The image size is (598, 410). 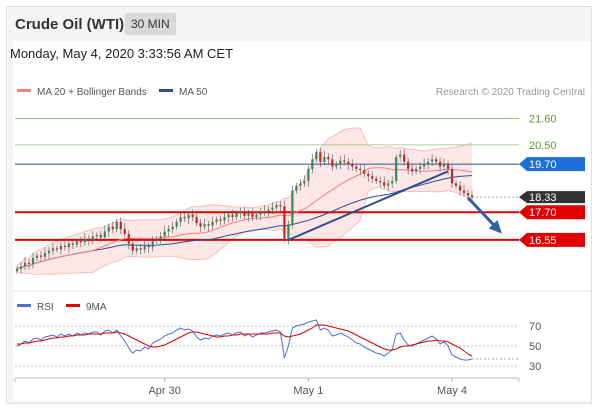 I want to click on level-tag-19.70, so click(x=552, y=164).